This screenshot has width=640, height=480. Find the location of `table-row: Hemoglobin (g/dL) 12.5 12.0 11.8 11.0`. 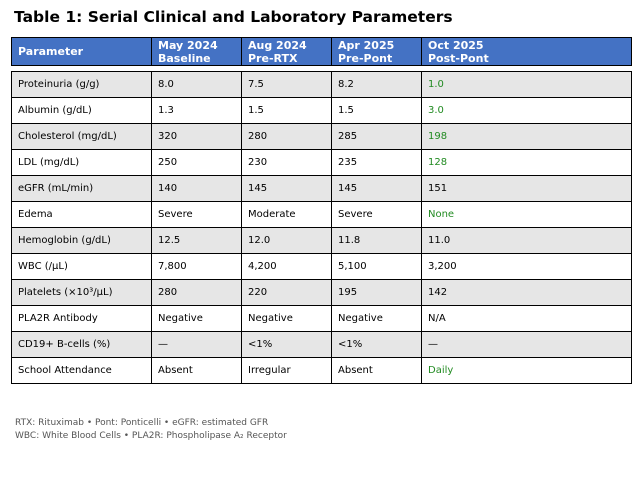

table-row: Hemoglobin (g/dL) 12.5 12.0 11.8 11.0 is located at coordinates (321, 240).